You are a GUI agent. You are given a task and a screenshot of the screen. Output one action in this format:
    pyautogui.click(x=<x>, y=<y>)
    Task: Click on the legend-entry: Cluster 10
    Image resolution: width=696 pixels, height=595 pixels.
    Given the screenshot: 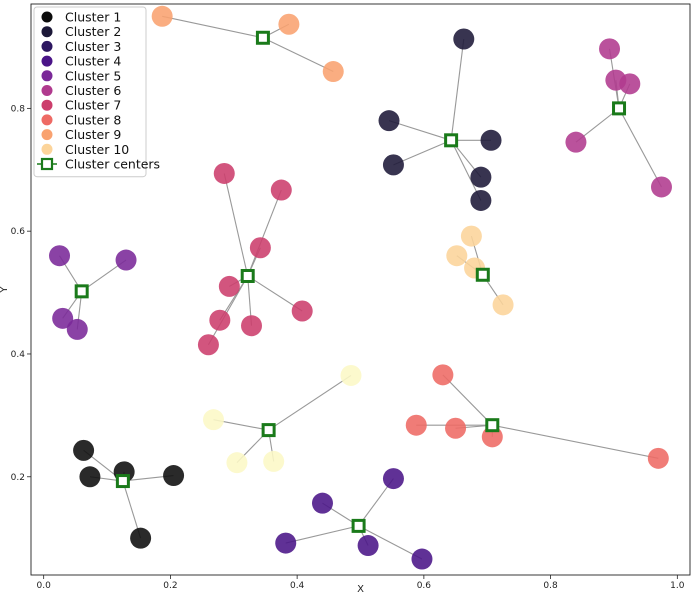 What is the action you would take?
    pyautogui.click(x=97, y=149)
    